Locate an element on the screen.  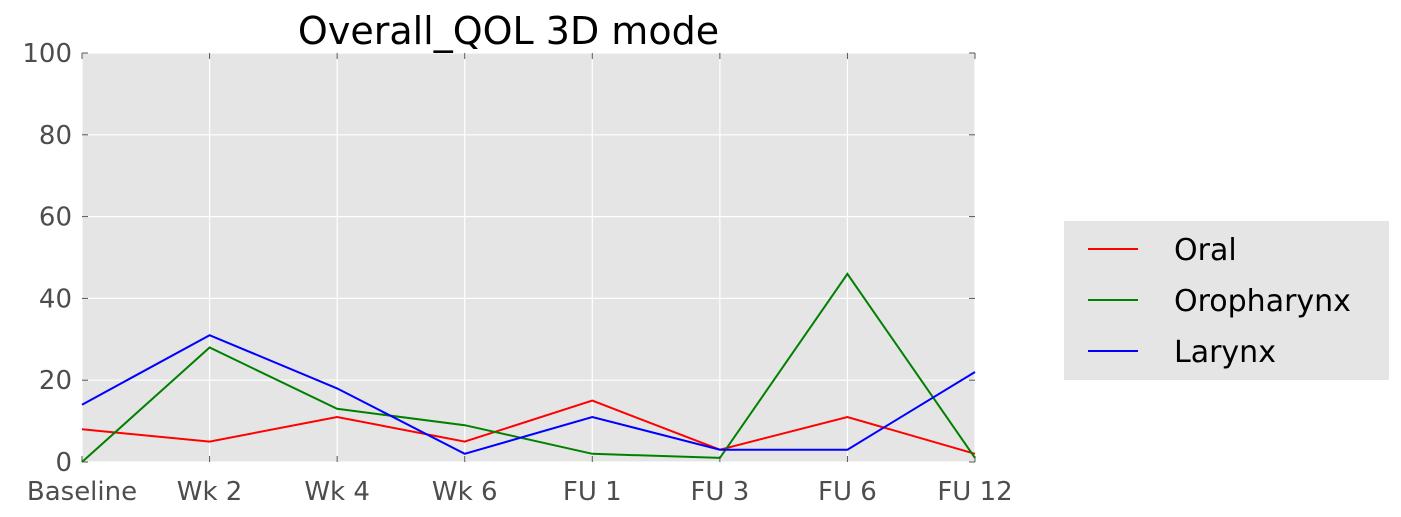
x-tick-label: Baseline is located at coordinates (82, 492).